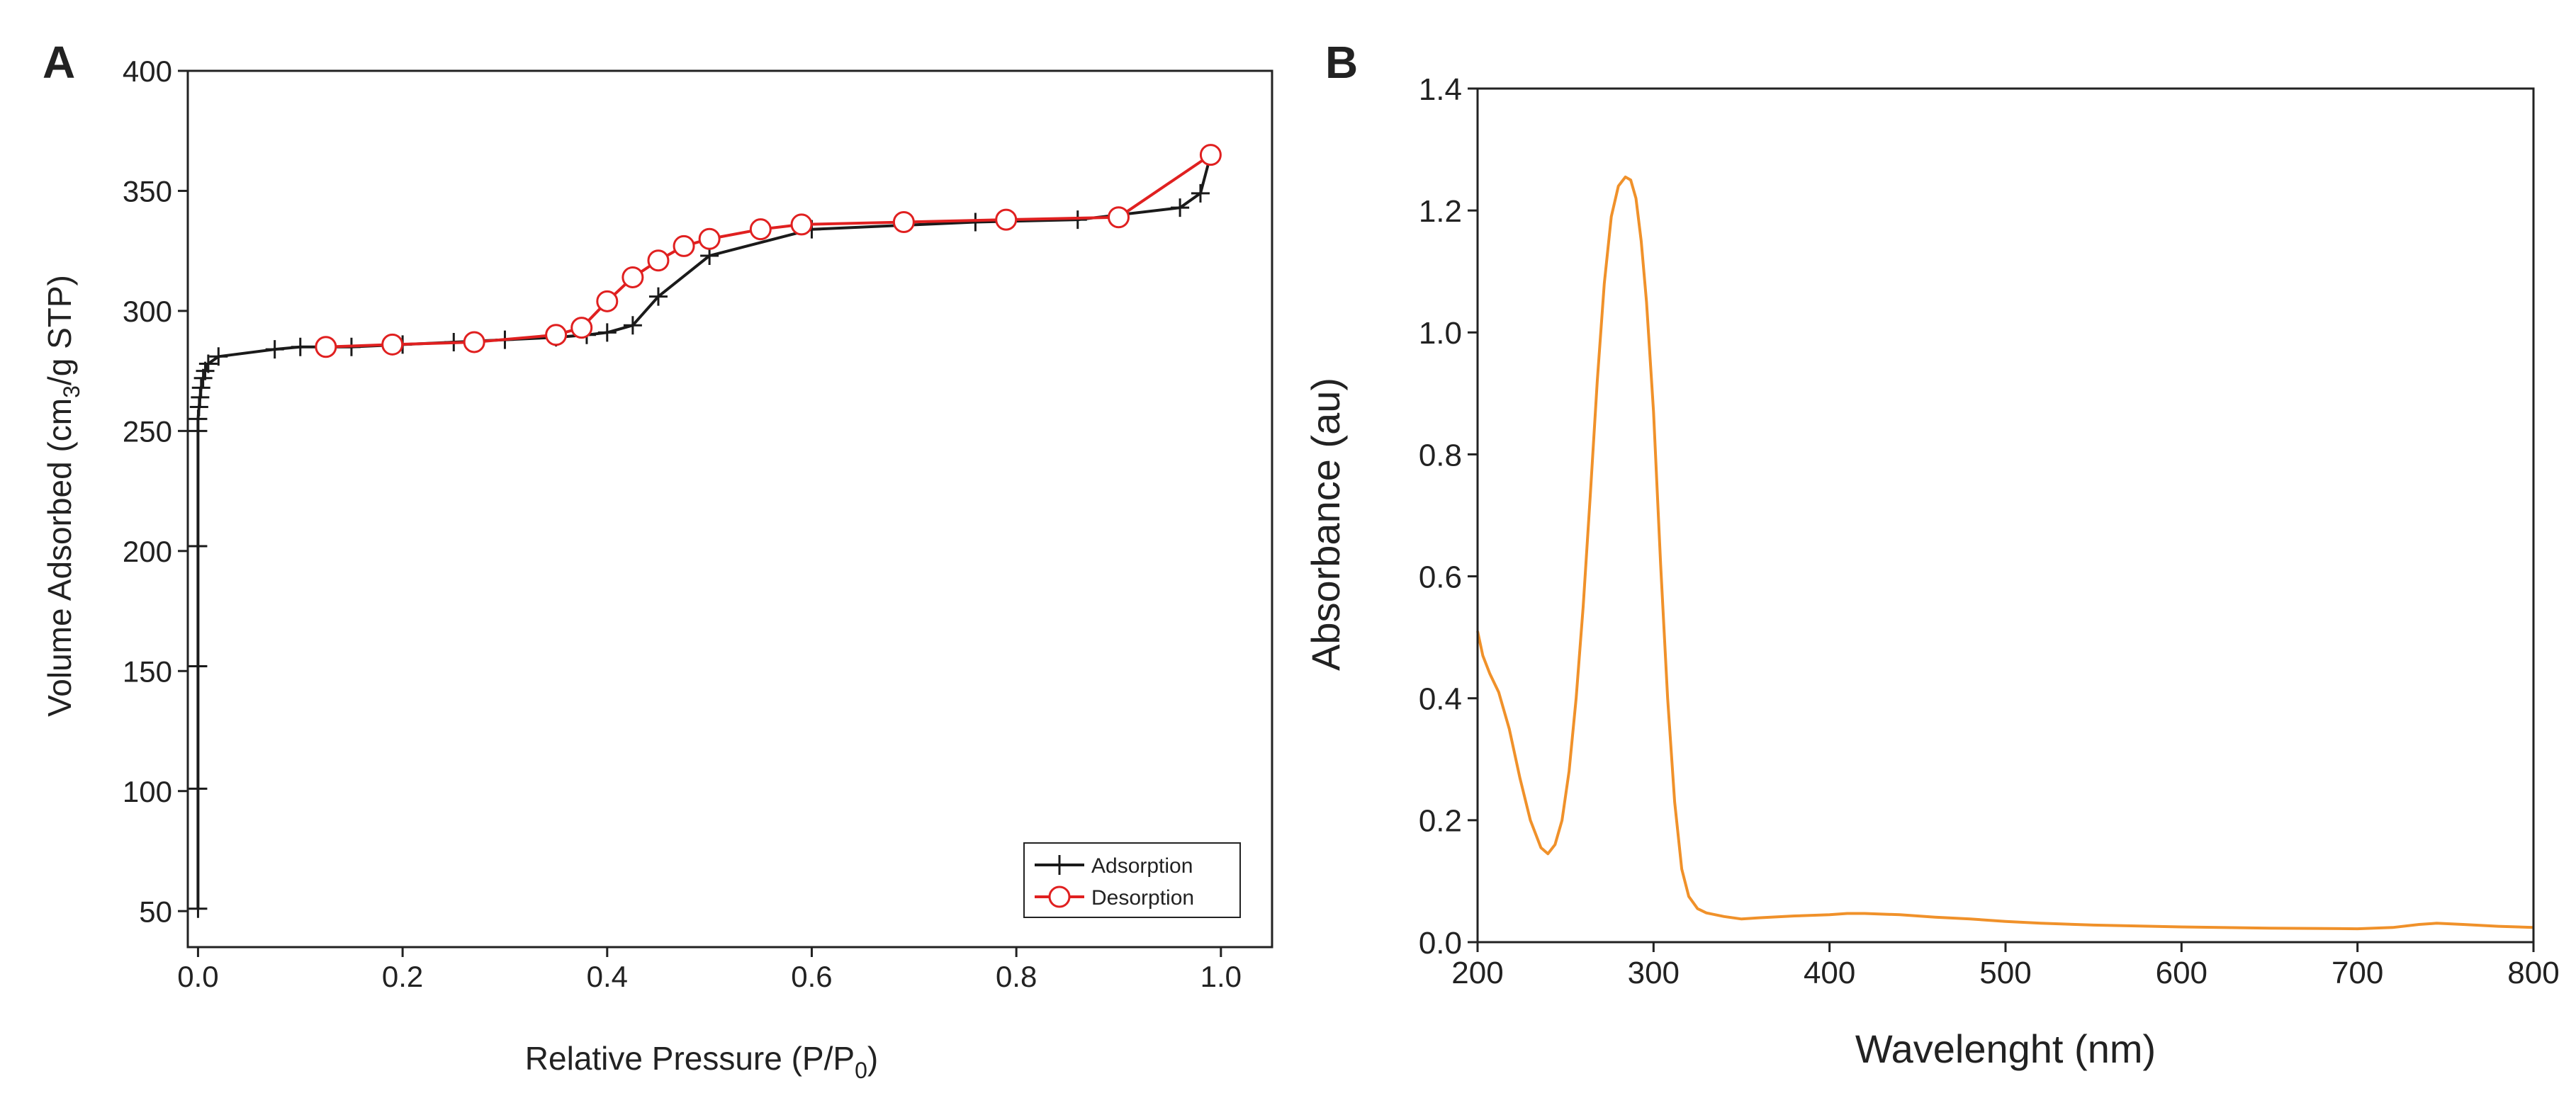  Describe the element at coordinates (147, 551) in the screenshot. I see `y-tick-label: 200` at that location.